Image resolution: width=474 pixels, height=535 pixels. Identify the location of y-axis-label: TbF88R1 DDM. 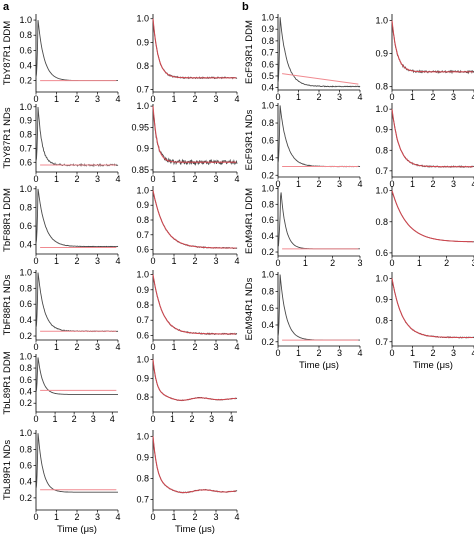
(7, 220).